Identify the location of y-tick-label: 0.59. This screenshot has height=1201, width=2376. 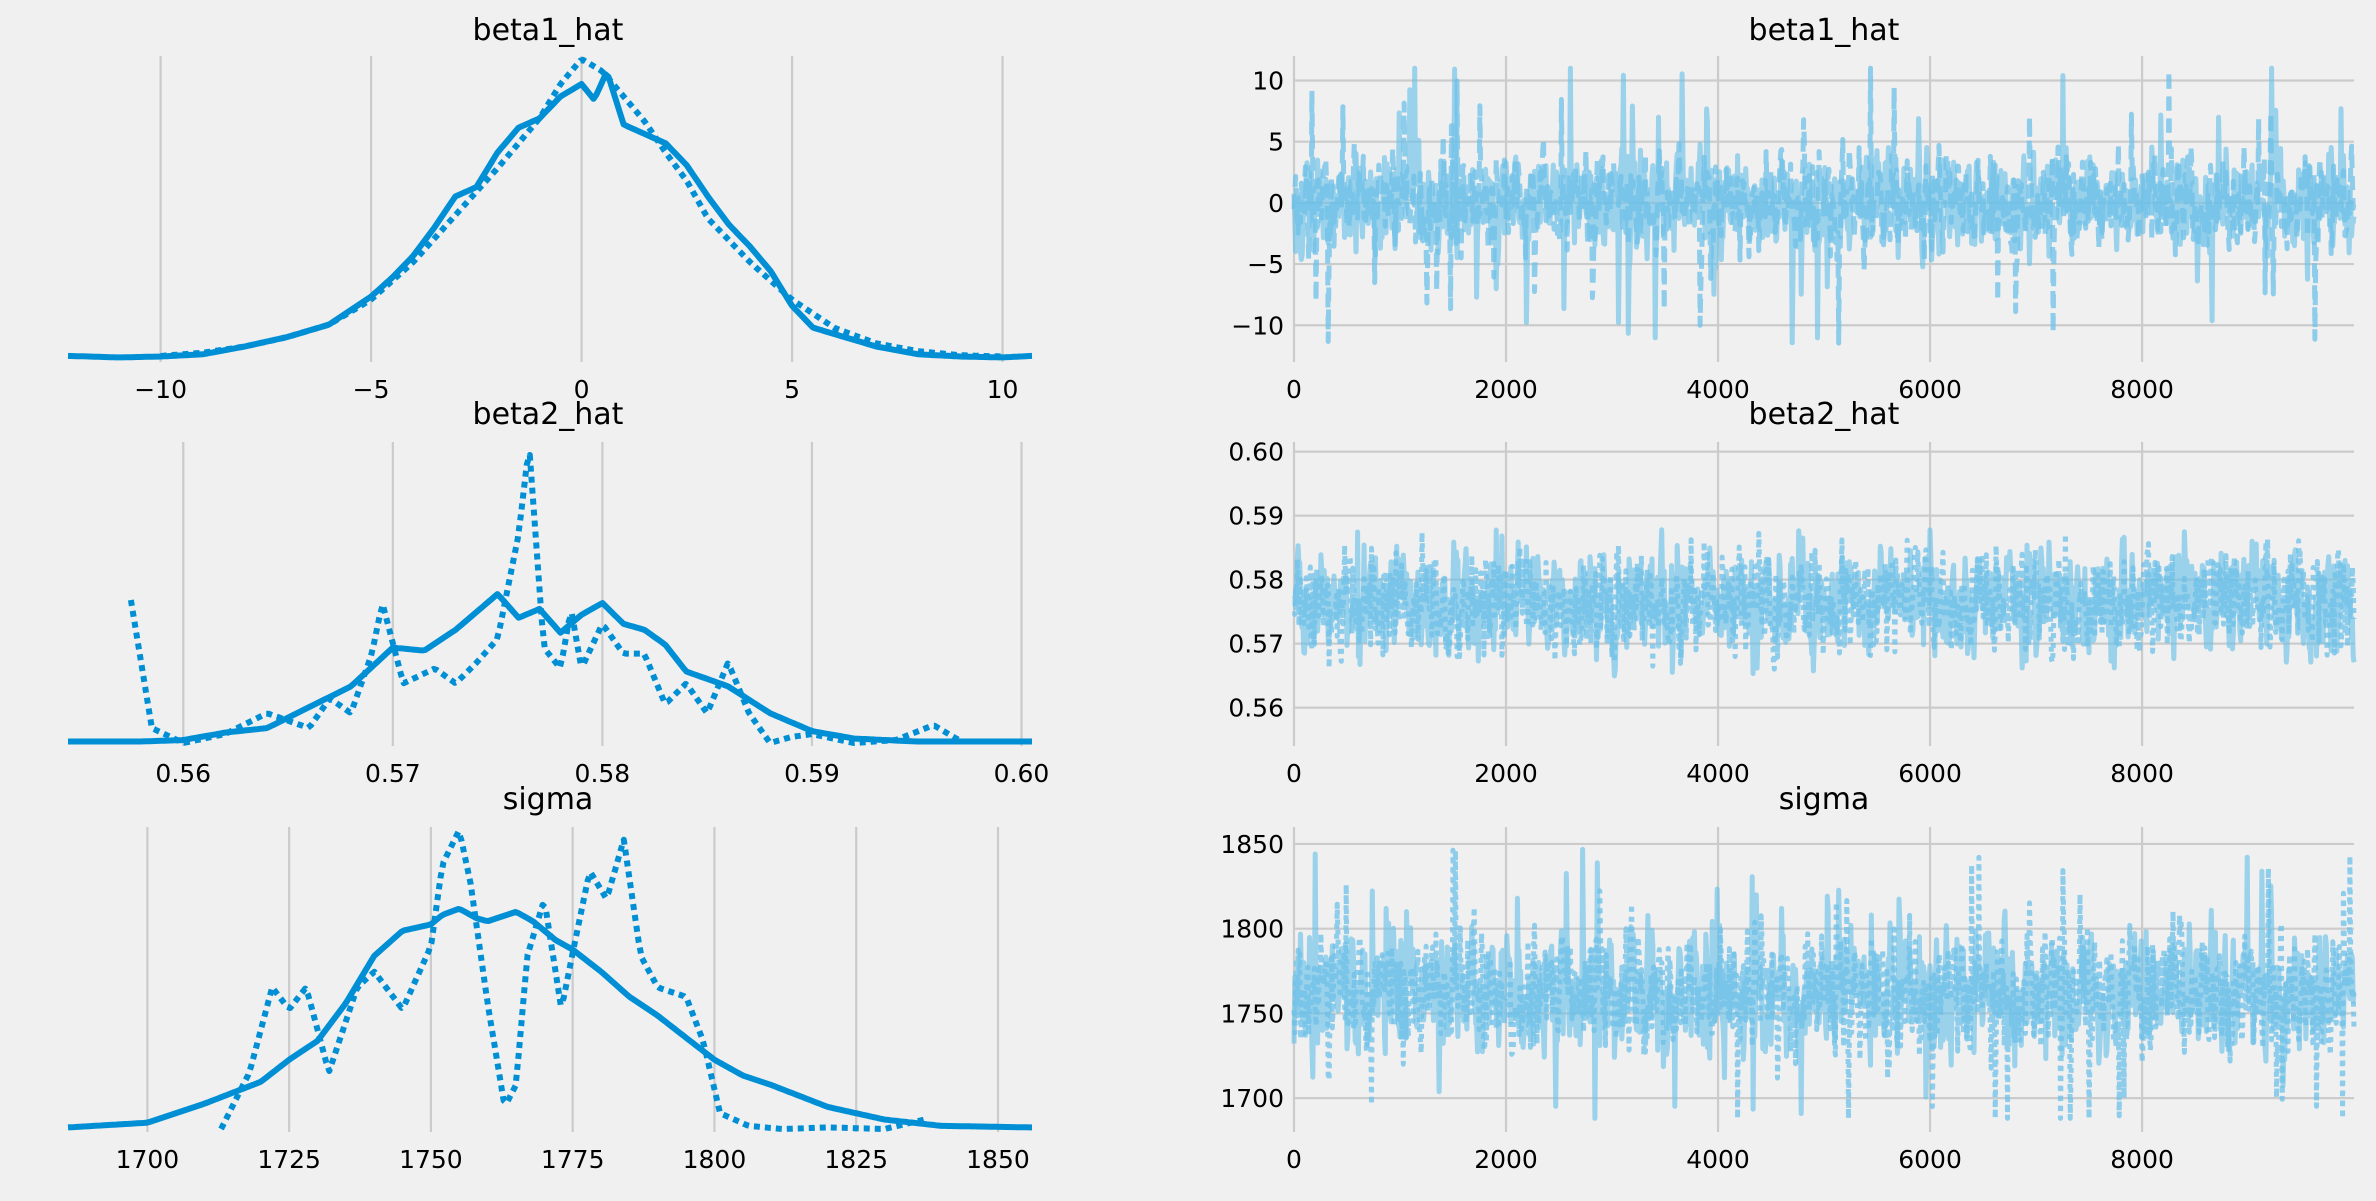
(1256, 516).